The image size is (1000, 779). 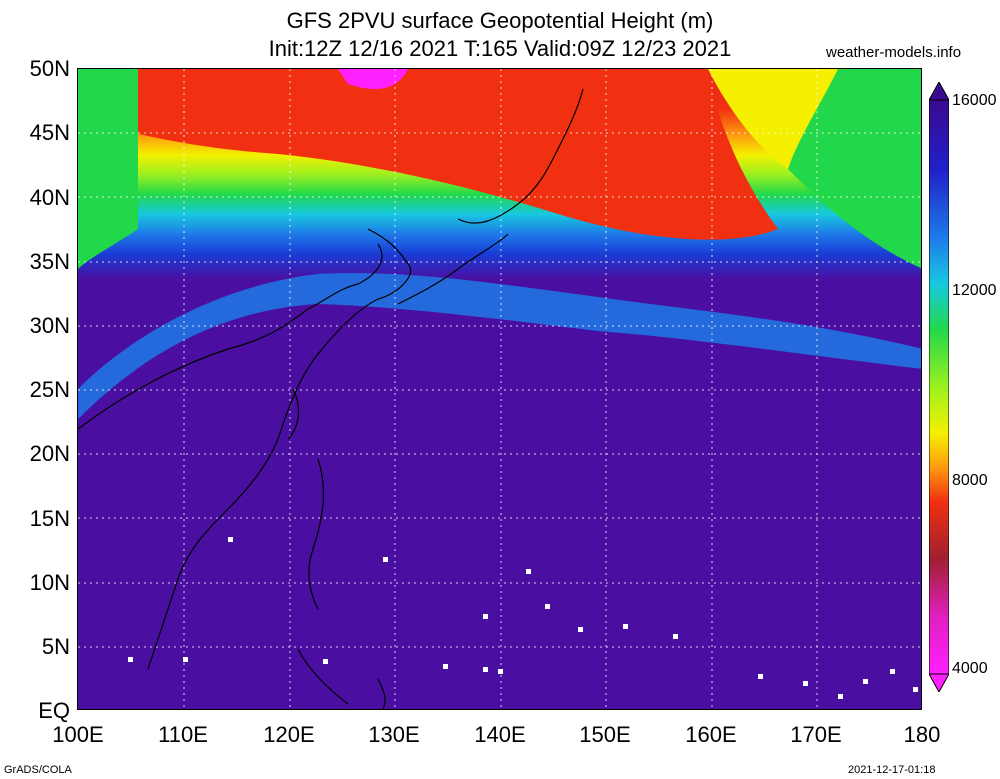 I want to click on lat-label-eq: EQ, so click(x=54, y=710).